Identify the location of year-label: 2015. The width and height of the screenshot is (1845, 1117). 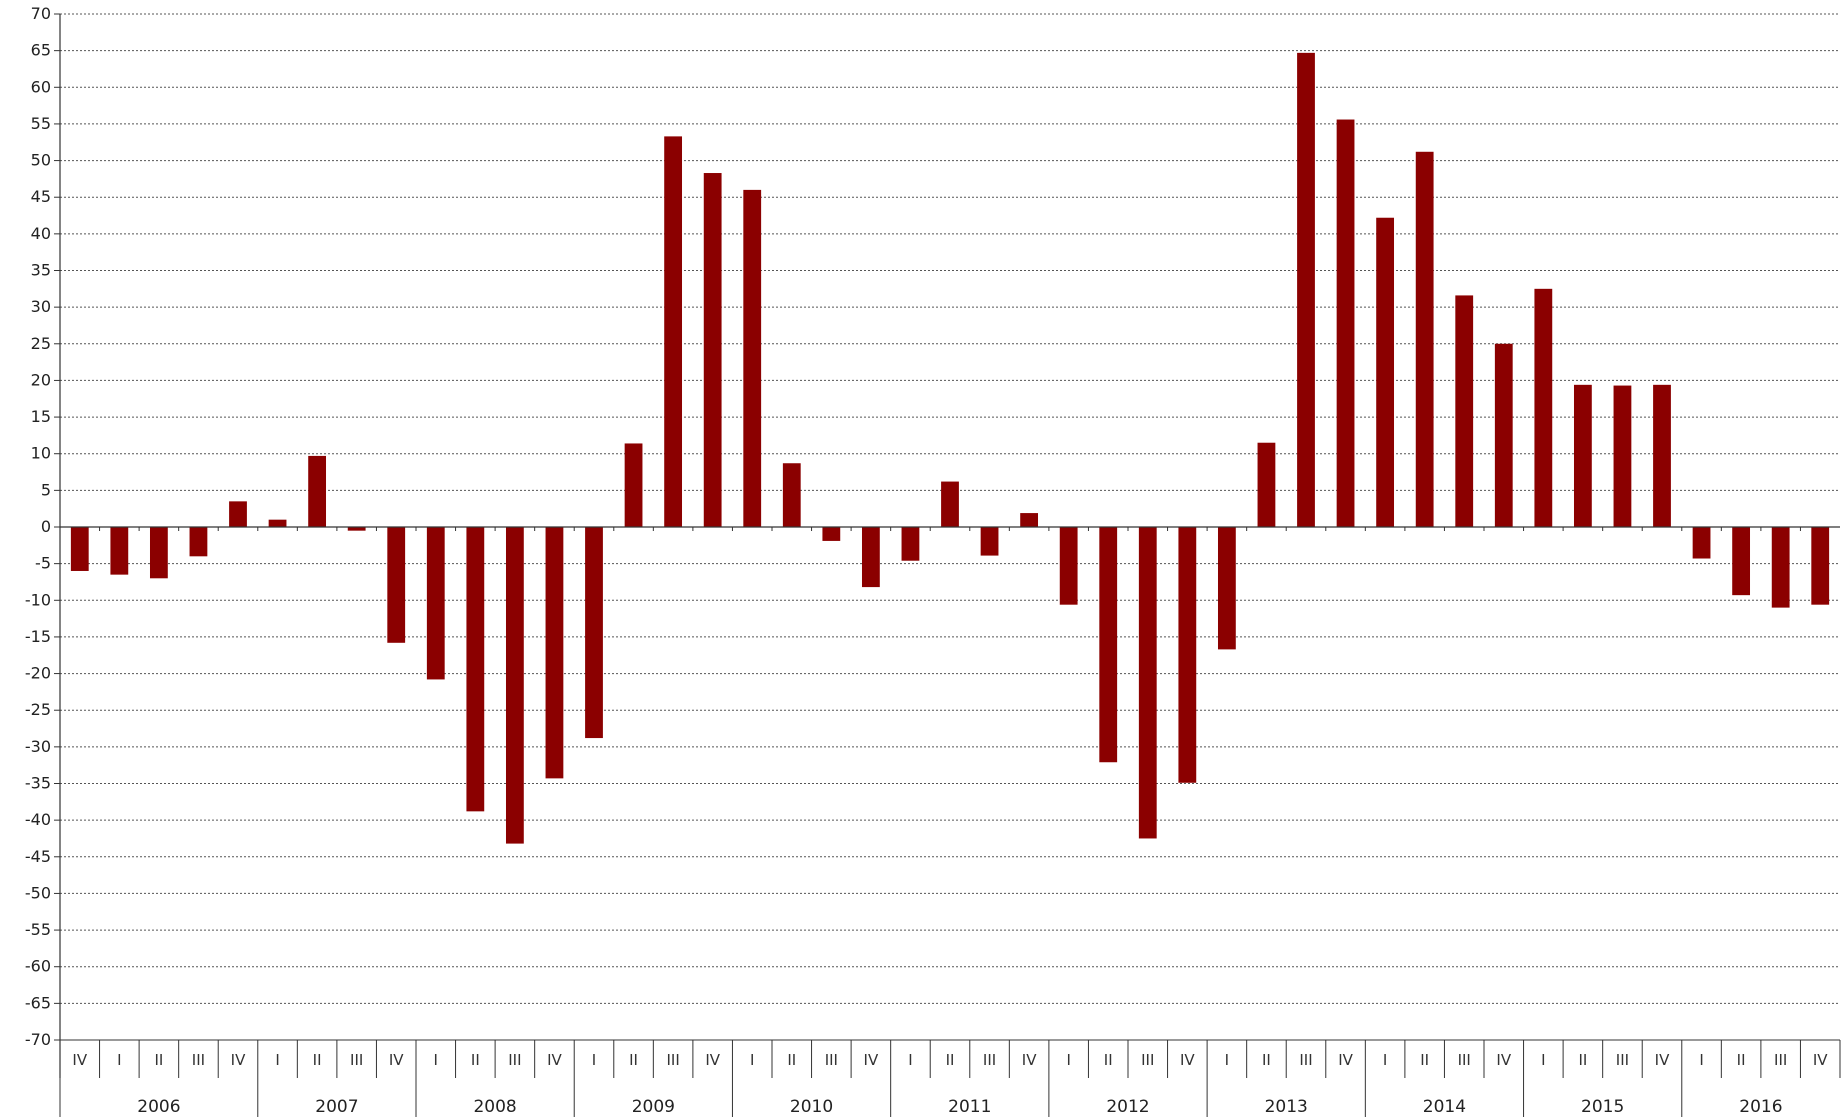
(1602, 1107).